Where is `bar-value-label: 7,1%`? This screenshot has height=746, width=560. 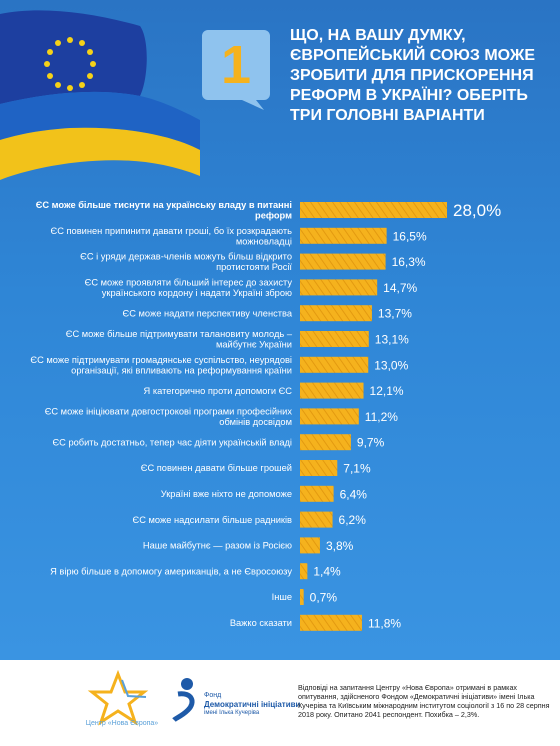 bar-value-label: 7,1% is located at coordinates (357, 469).